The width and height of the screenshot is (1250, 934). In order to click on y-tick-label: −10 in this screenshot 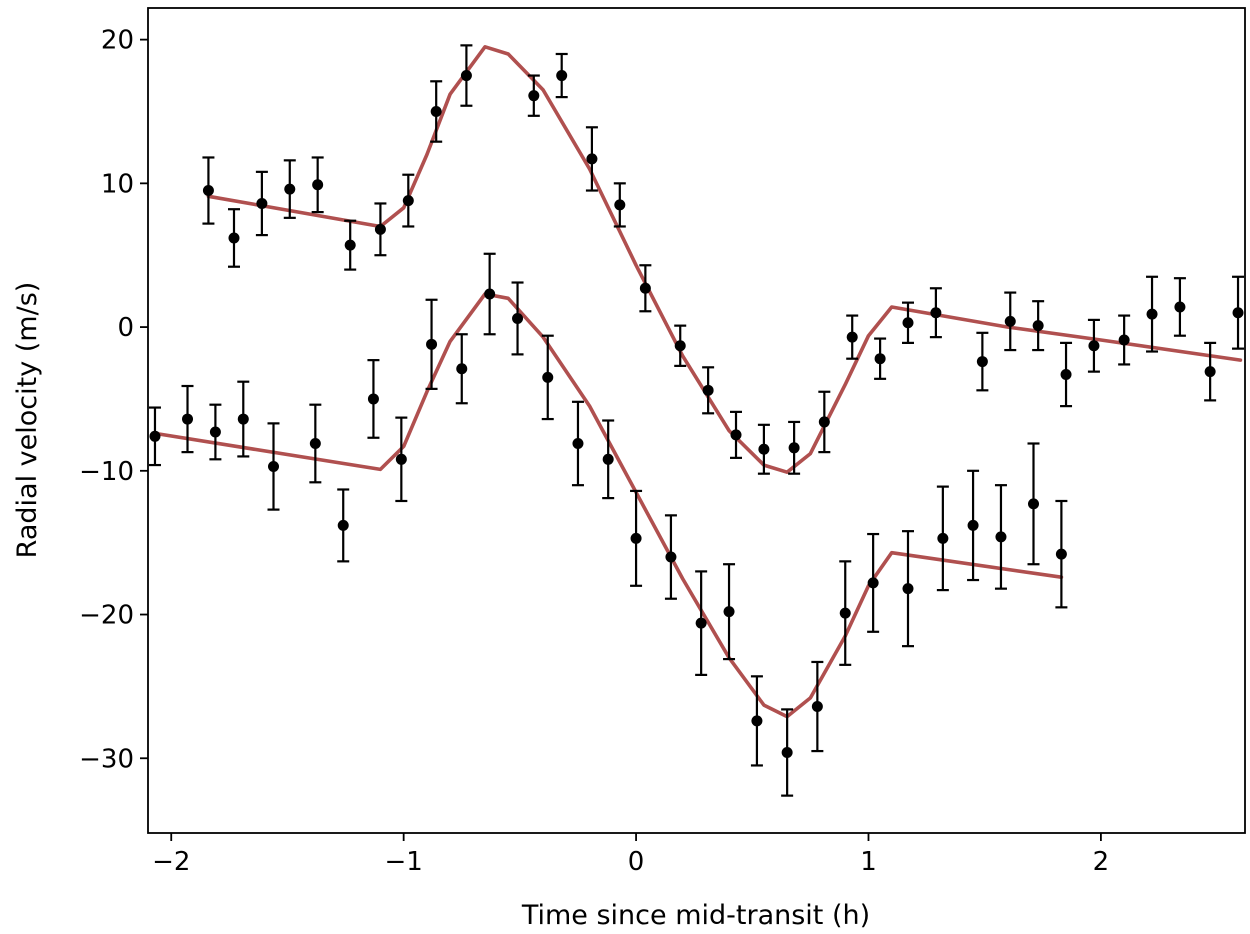, I will do `click(106, 472)`.